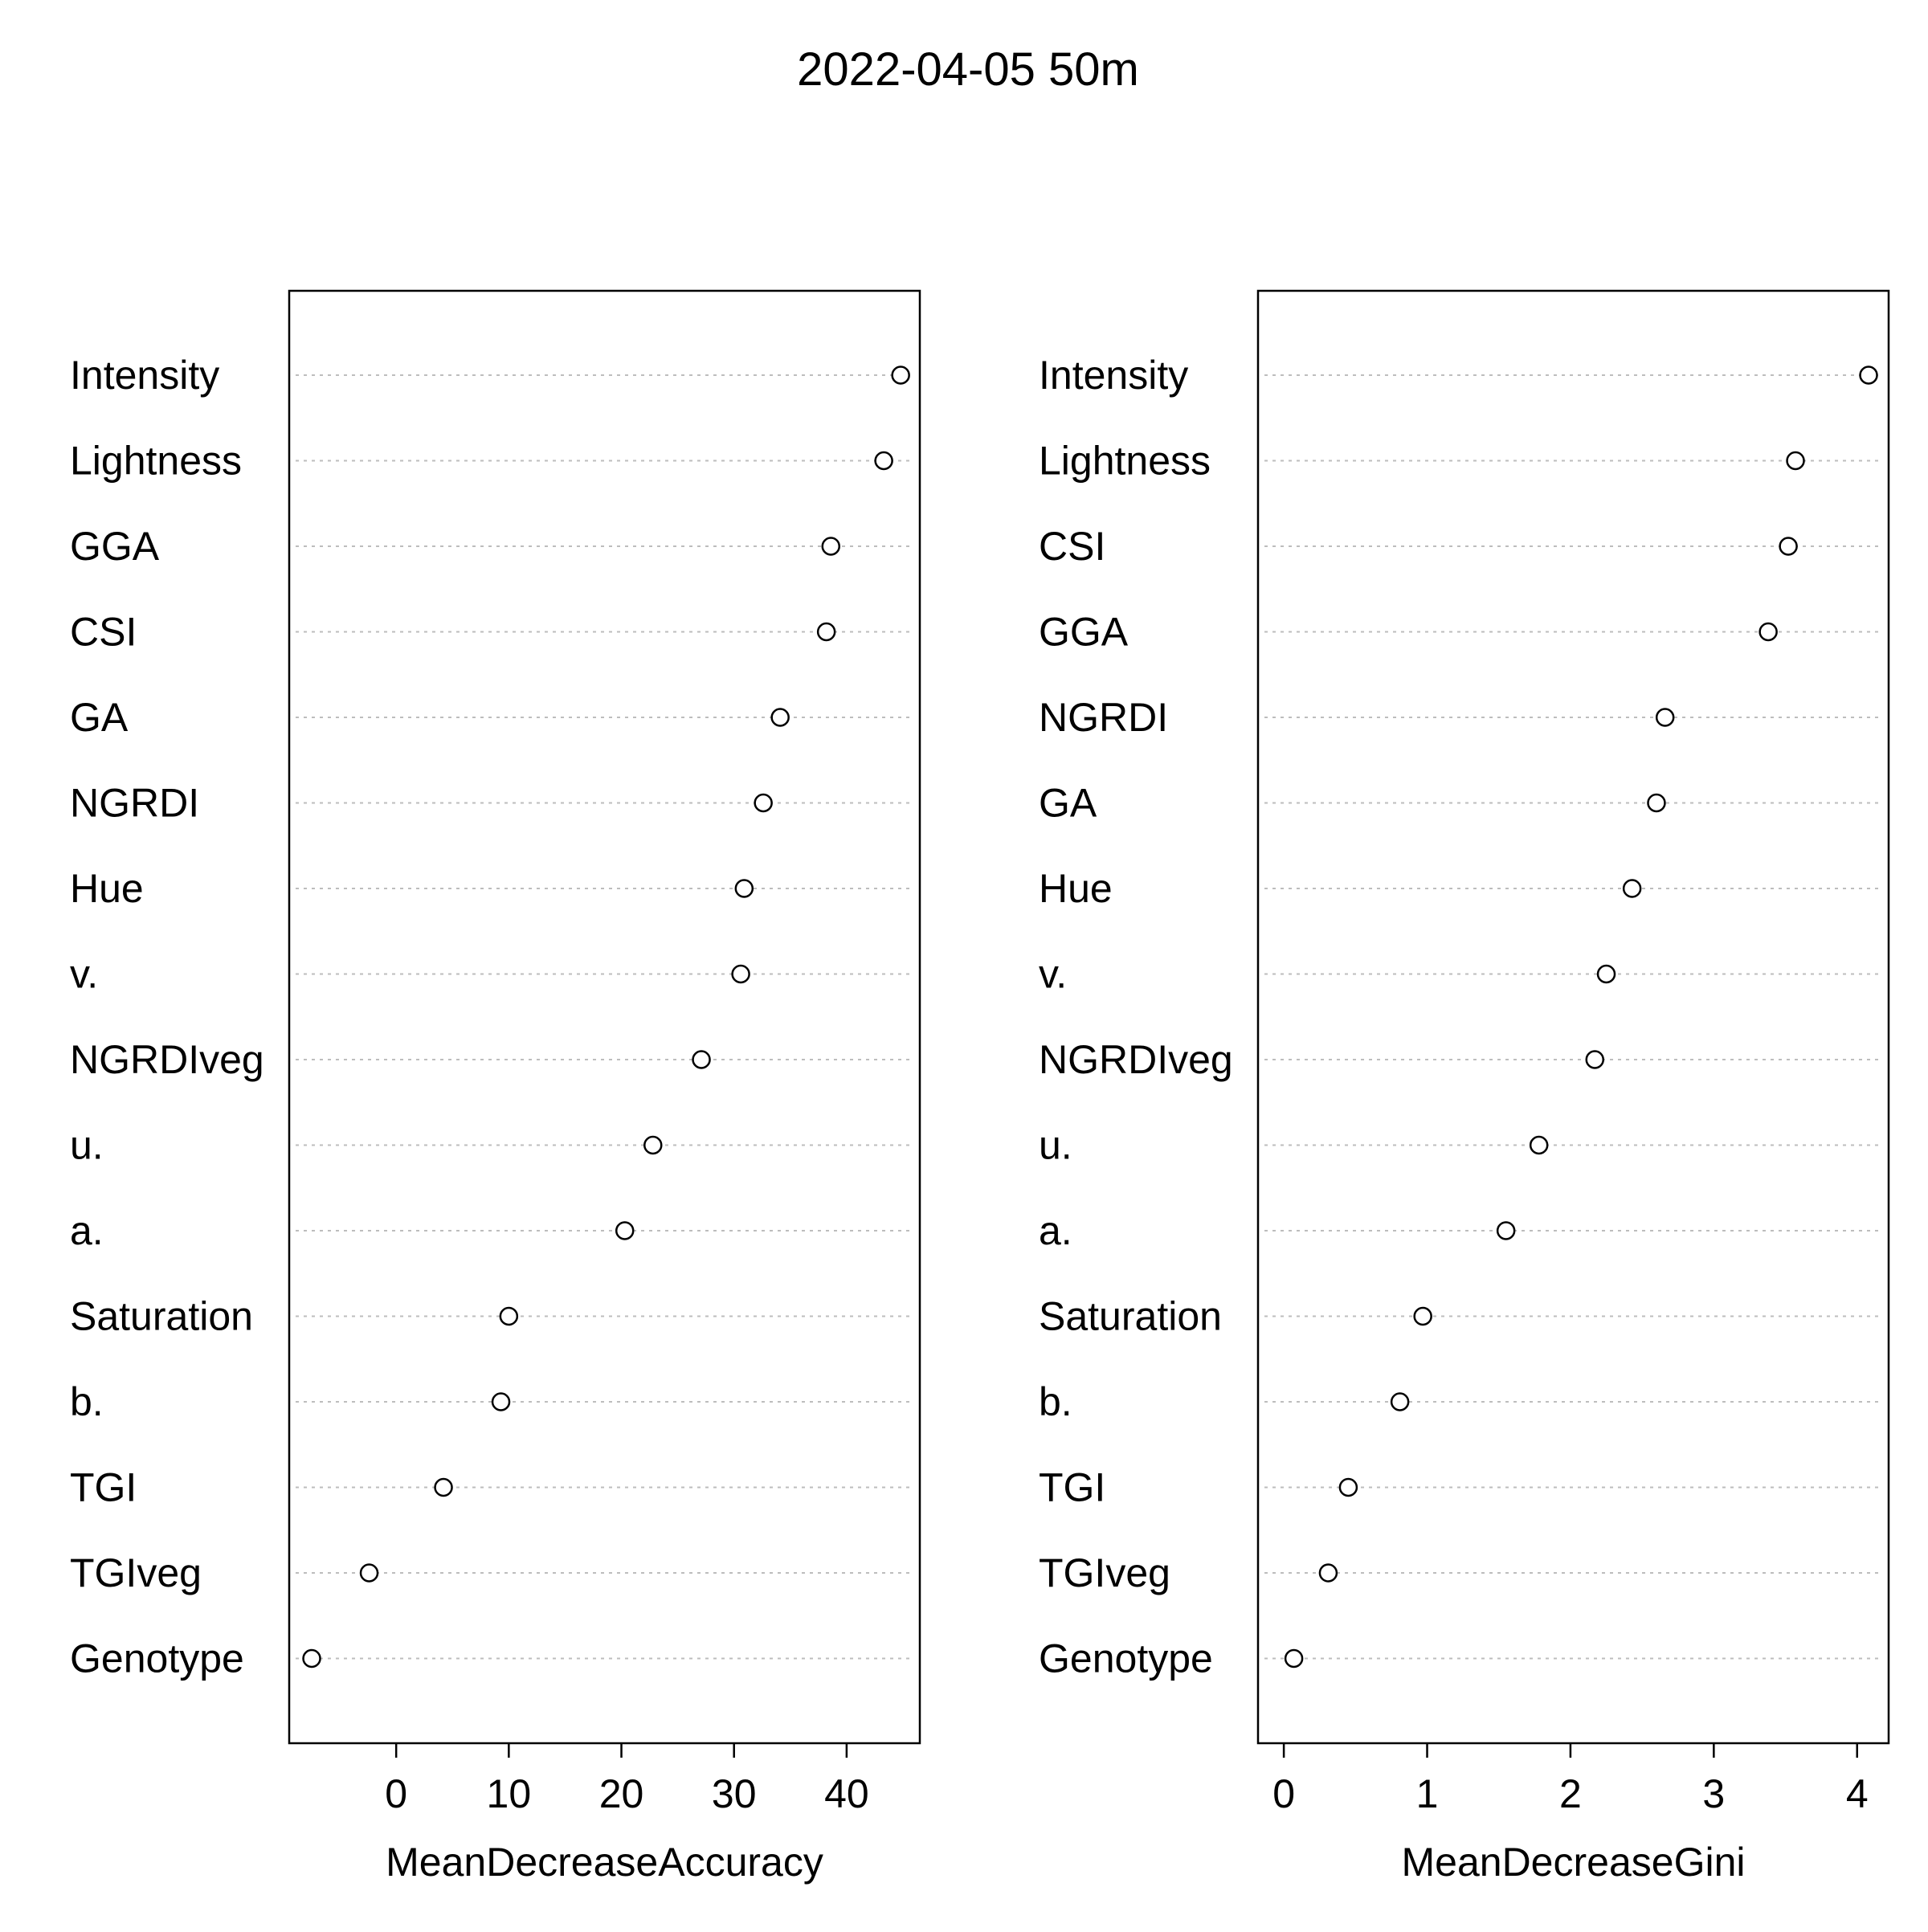  What do you see at coordinates (1574, 1862) in the screenshot?
I see `x-axis-title: MeanDecreaseGini` at bounding box center [1574, 1862].